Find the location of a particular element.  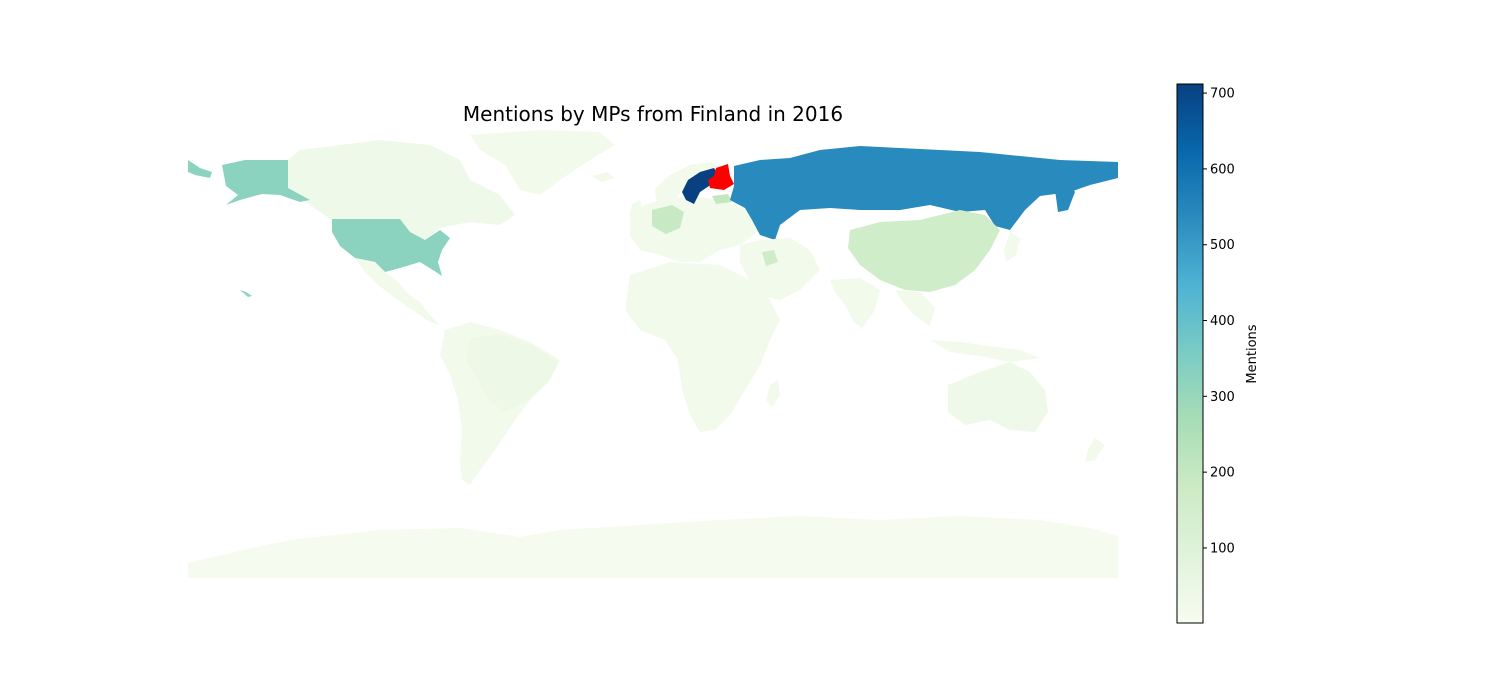

region-russia is located at coordinates (924, 193).